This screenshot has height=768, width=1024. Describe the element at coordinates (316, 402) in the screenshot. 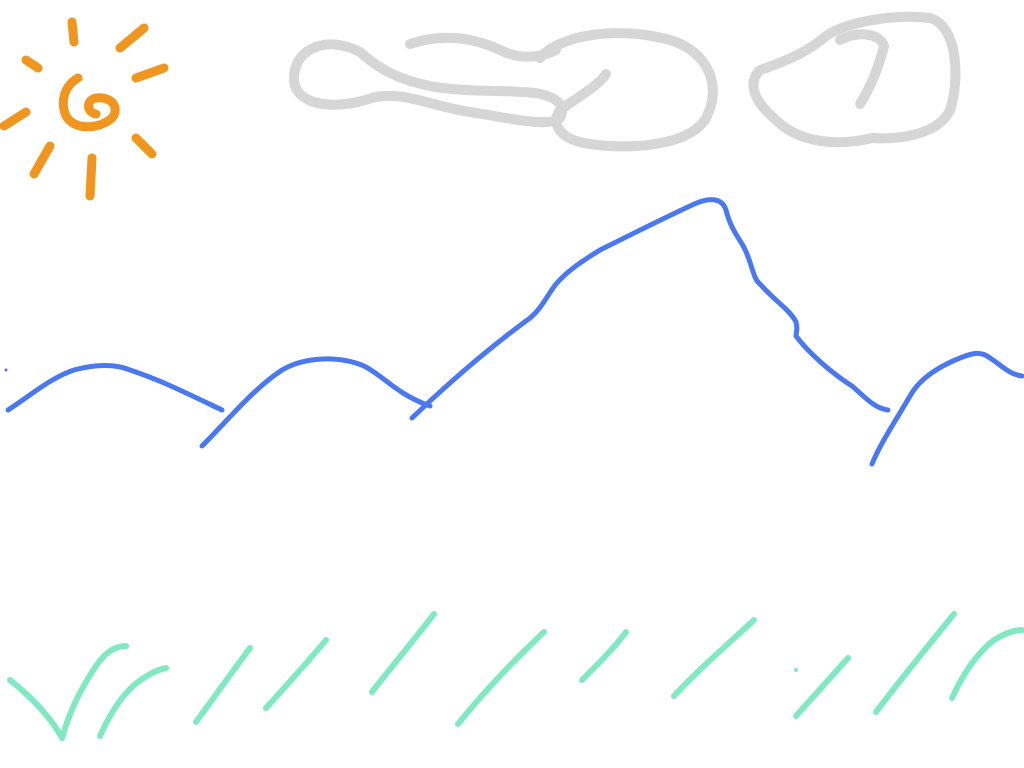

I see `hill-second` at that location.